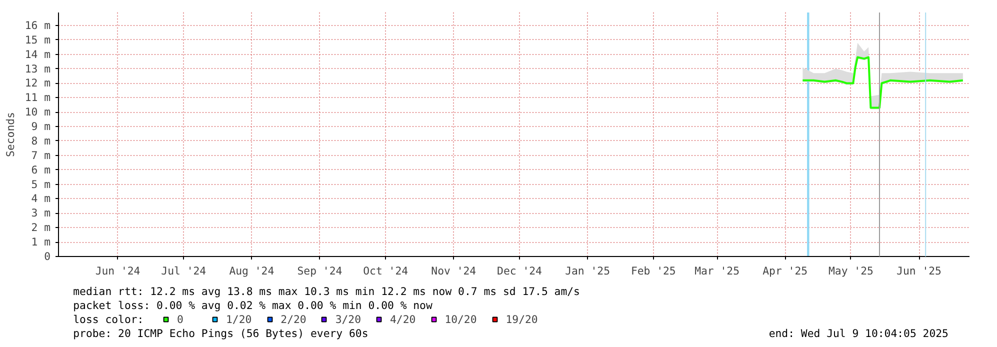  Describe the element at coordinates (41, 184) in the screenshot. I see `y-tick-label: 5 m` at that location.